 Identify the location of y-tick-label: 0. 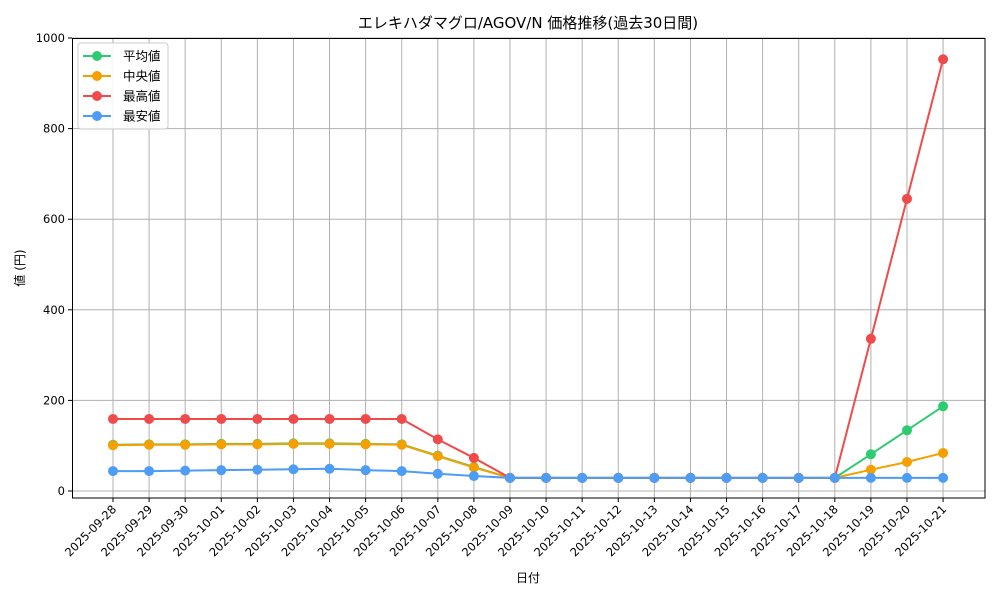
(61, 491).